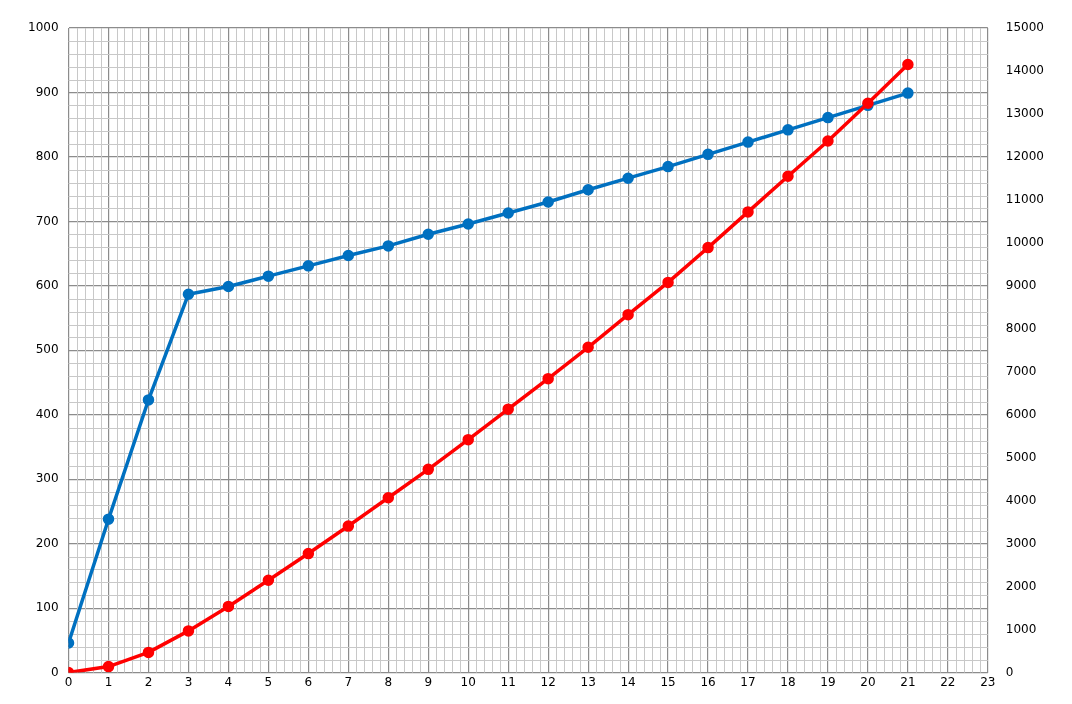 The width and height of the screenshot is (1072, 704). What do you see at coordinates (1025, 199) in the screenshot?
I see `y2-tick-label: 11000` at bounding box center [1025, 199].